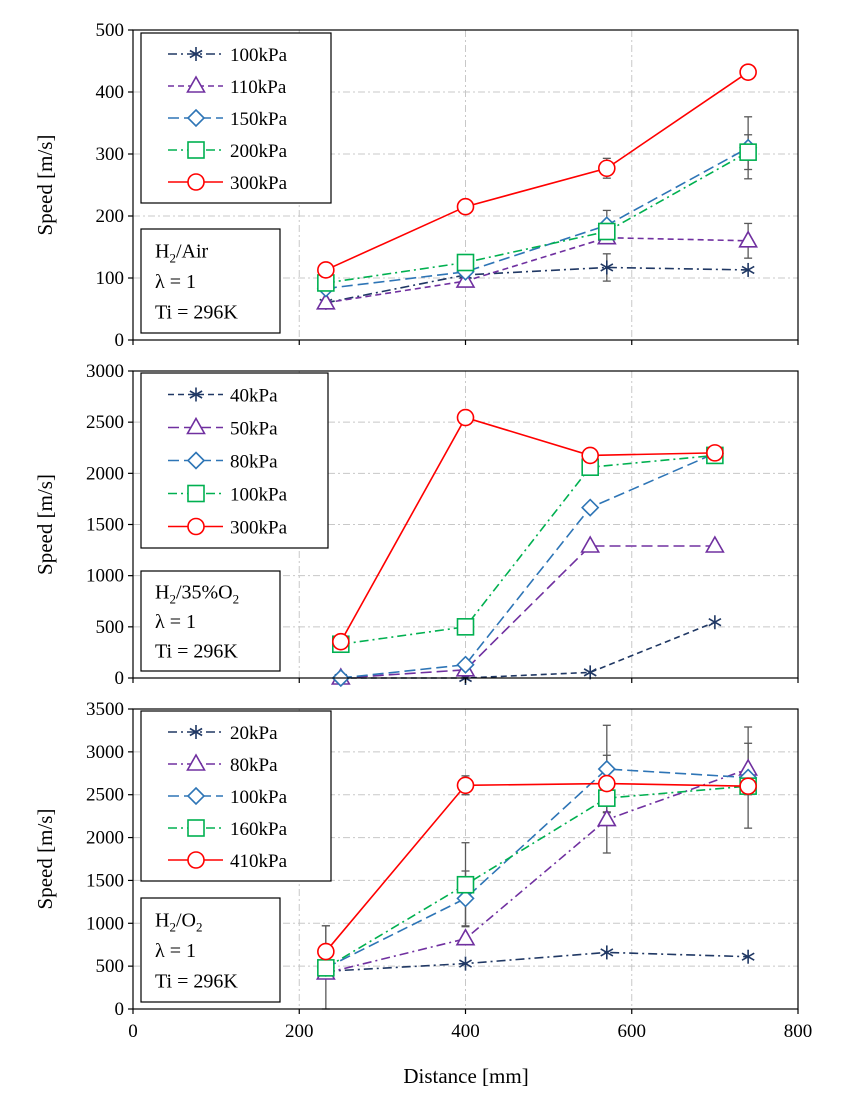 The image size is (842, 1101). What do you see at coordinates (299, 1031) in the screenshot?
I see `x-tick-label: 200` at bounding box center [299, 1031].